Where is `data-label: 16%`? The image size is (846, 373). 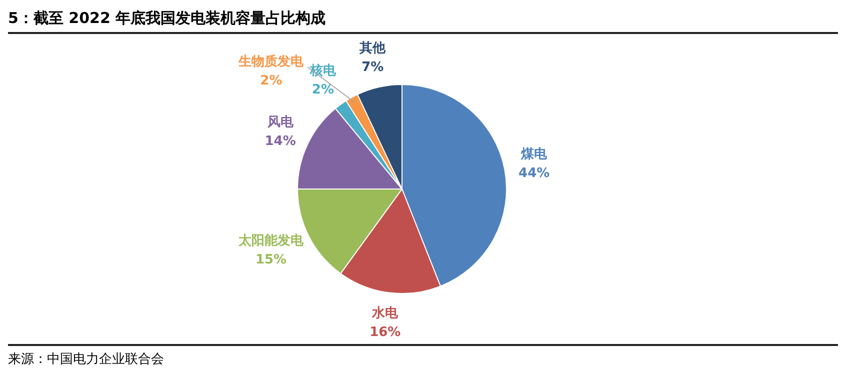 data-label: 16% is located at coordinates (385, 332).